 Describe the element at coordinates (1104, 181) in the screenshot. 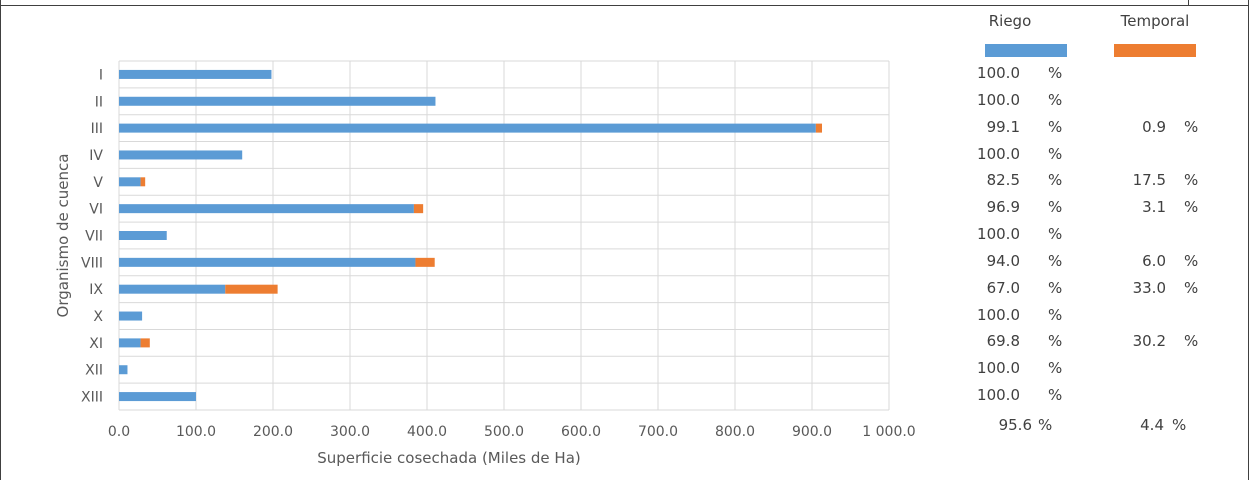

I see `table-row: 82.5% 17.5%` at that location.